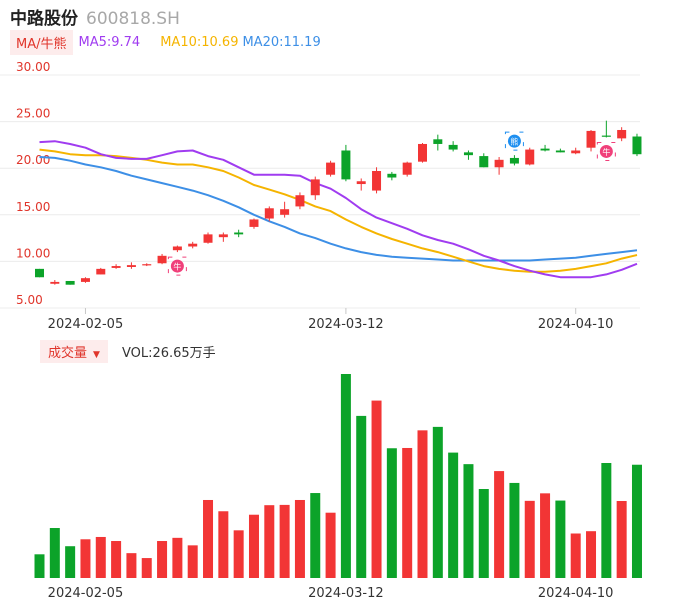 The width and height of the screenshot is (686, 606). What do you see at coordinates (33, 160) in the screenshot?
I see `price-tick-label: 20.00` at bounding box center [33, 160].